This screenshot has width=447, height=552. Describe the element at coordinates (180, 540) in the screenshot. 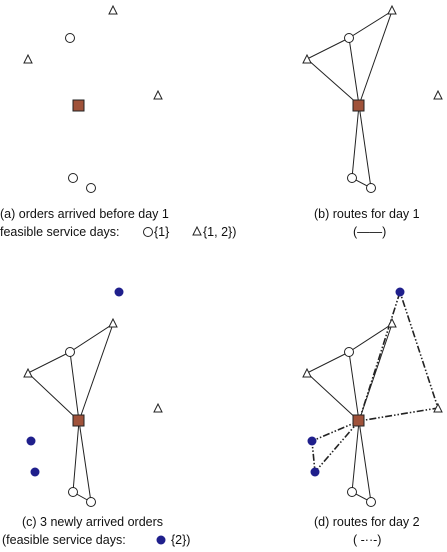

I see `caption-c-dot-days: {2})` at that location.